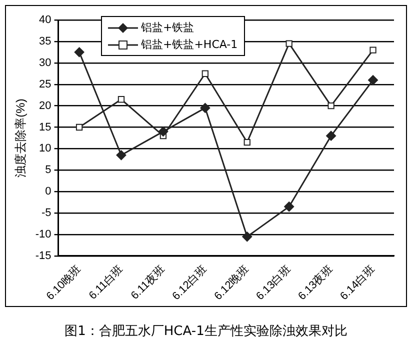 Image resolution: width=412 pixels, height=349 pixels. I want to click on y-tick-label: 10, so click(45, 148).